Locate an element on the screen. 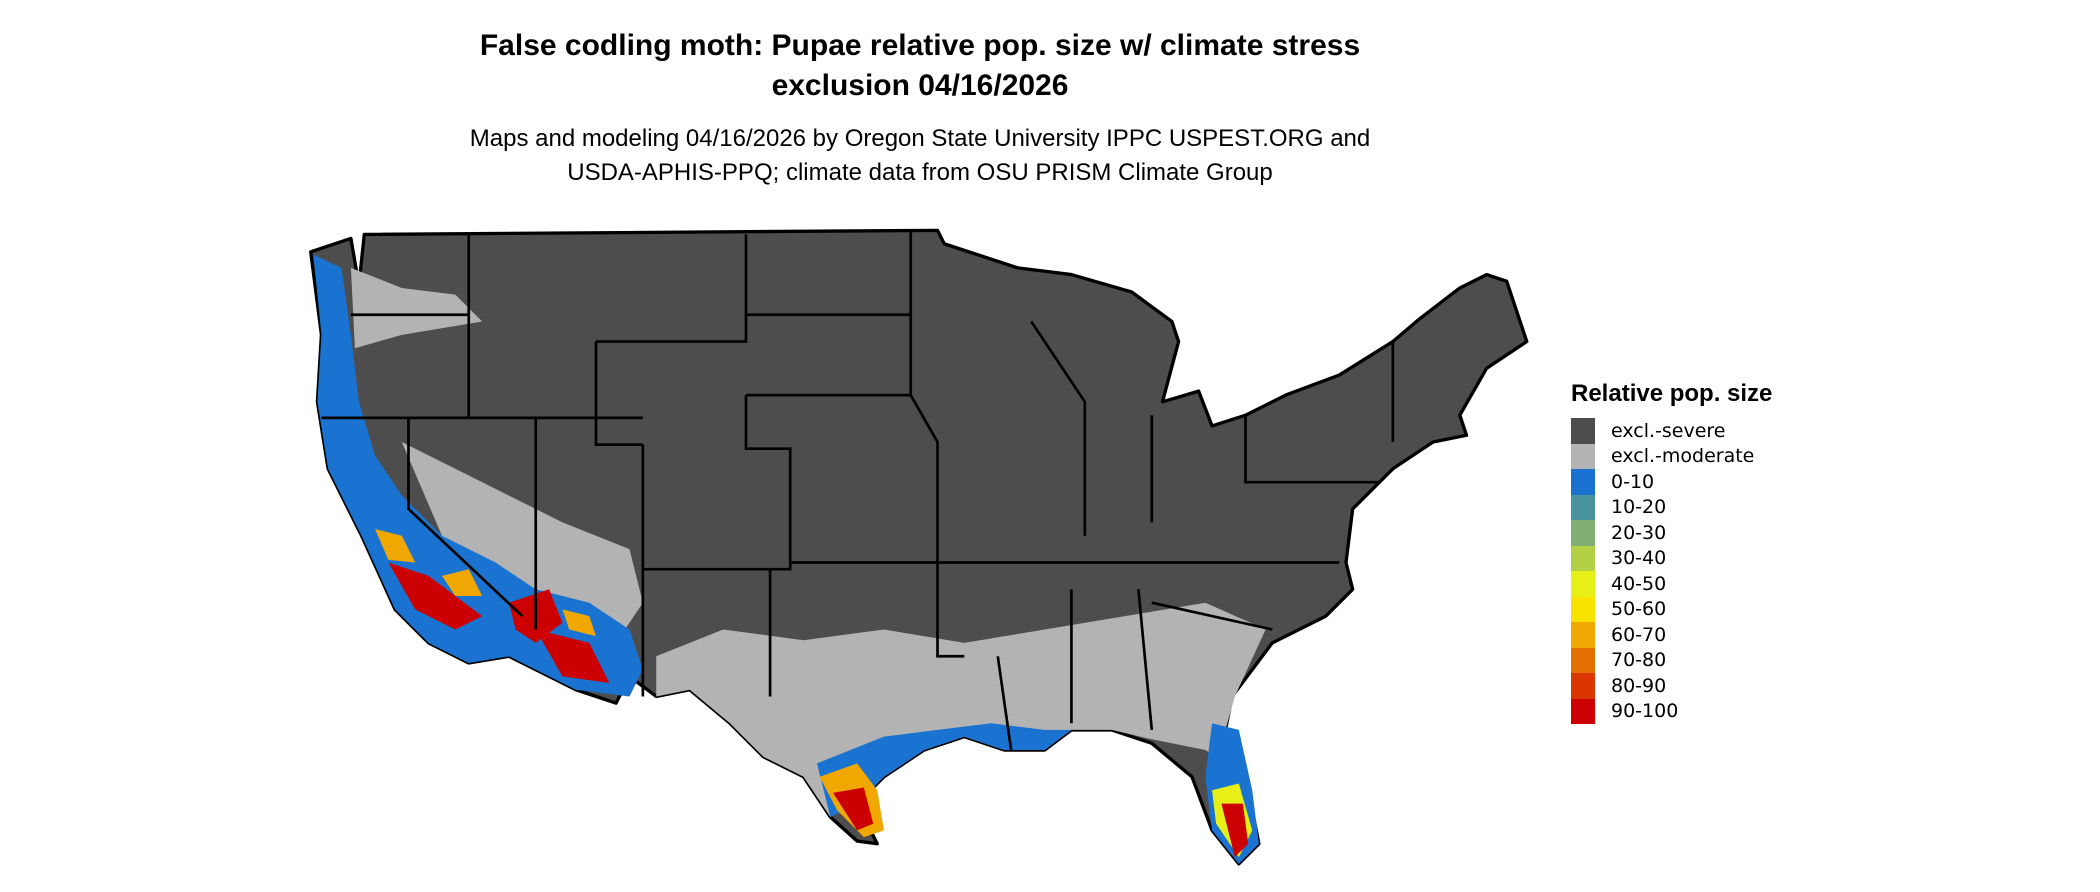 This screenshot has height=892, width=2100. legend-item: excl.-severe is located at coordinates (1671, 431).